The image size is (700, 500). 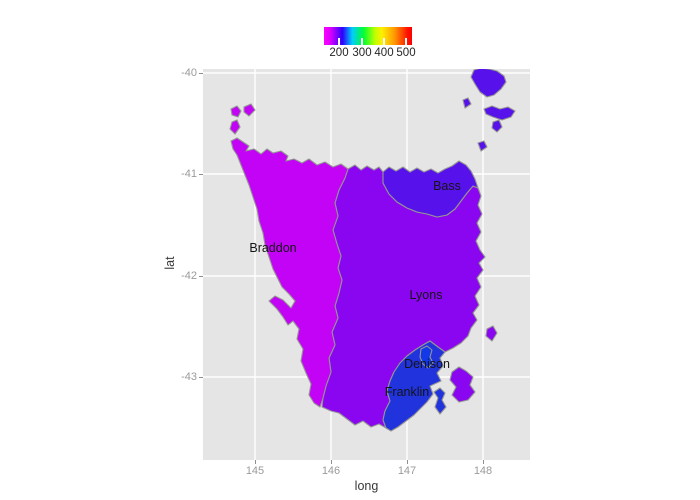 What do you see at coordinates (407, 392) in the screenshot?
I see `label-franklin: Franklin` at bounding box center [407, 392].